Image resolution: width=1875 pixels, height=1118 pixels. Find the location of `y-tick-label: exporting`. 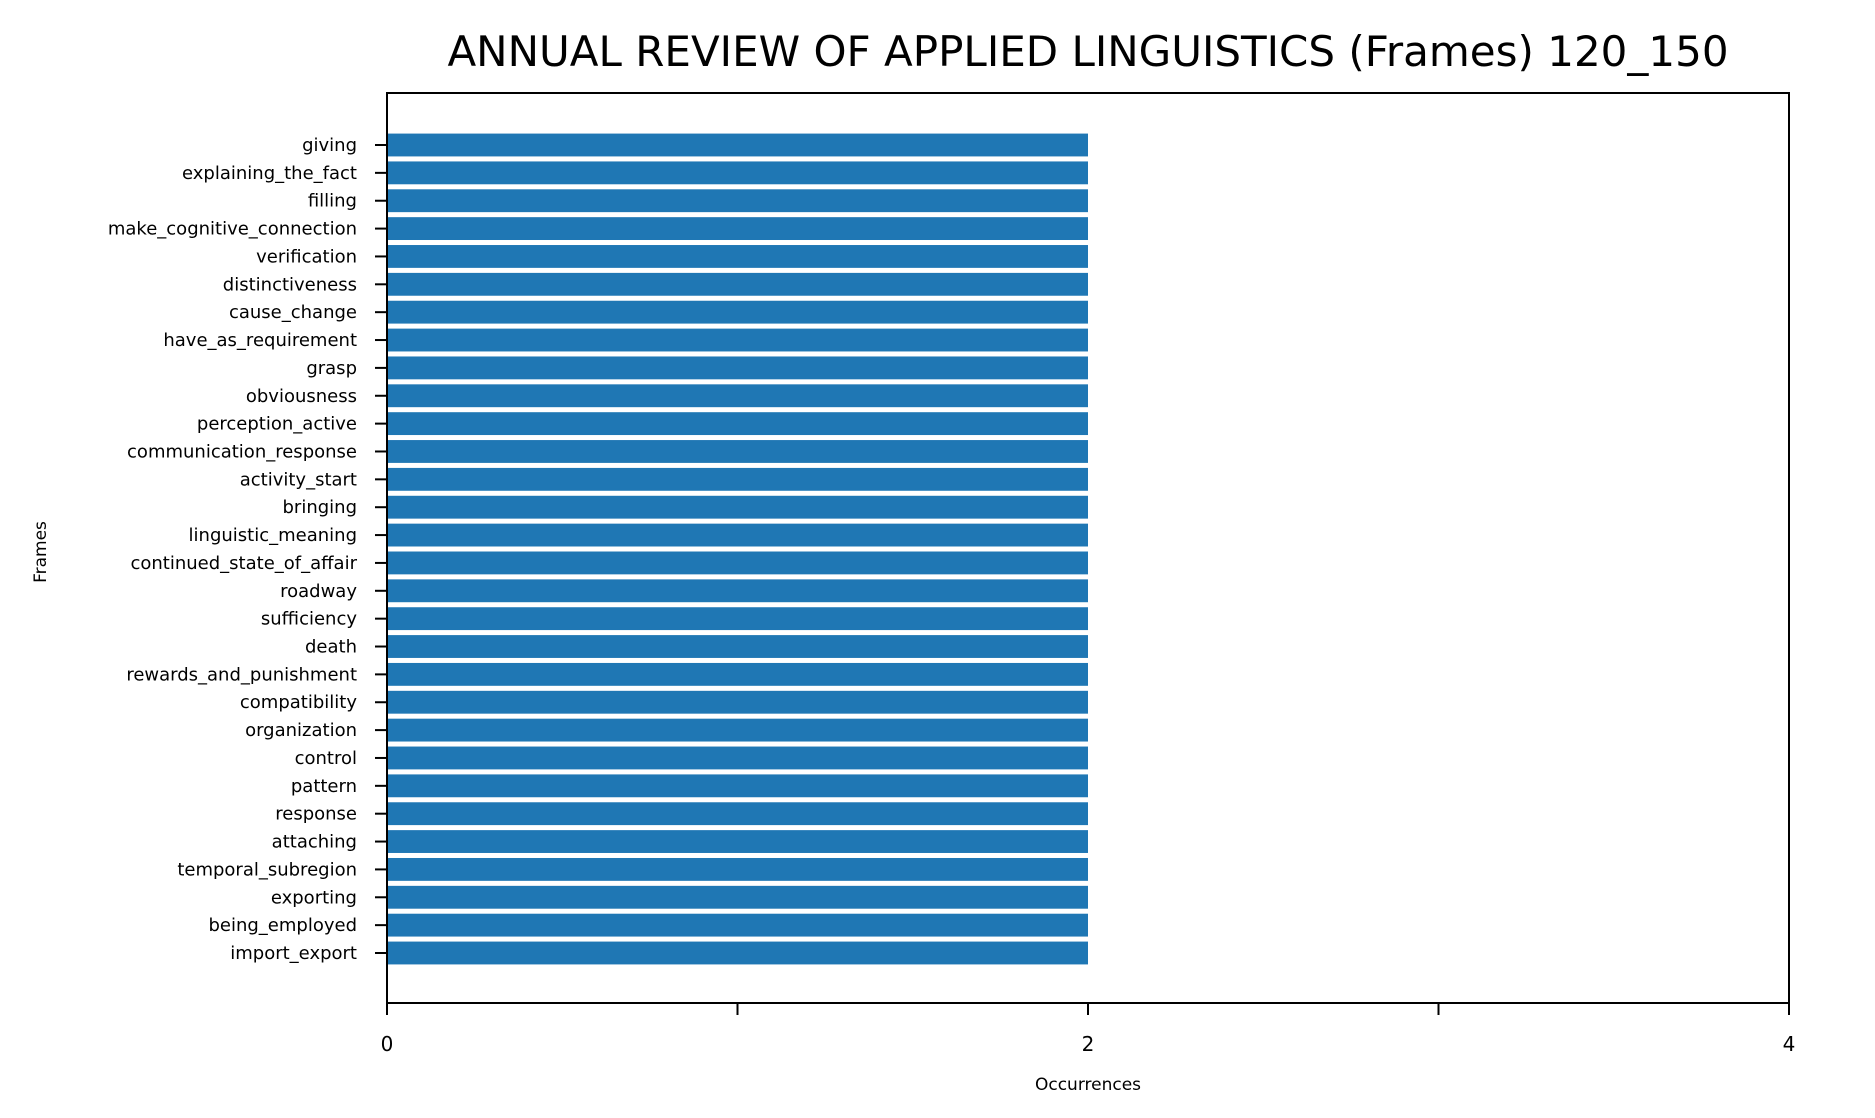

y-tick-label: exporting is located at coordinates (314, 897).